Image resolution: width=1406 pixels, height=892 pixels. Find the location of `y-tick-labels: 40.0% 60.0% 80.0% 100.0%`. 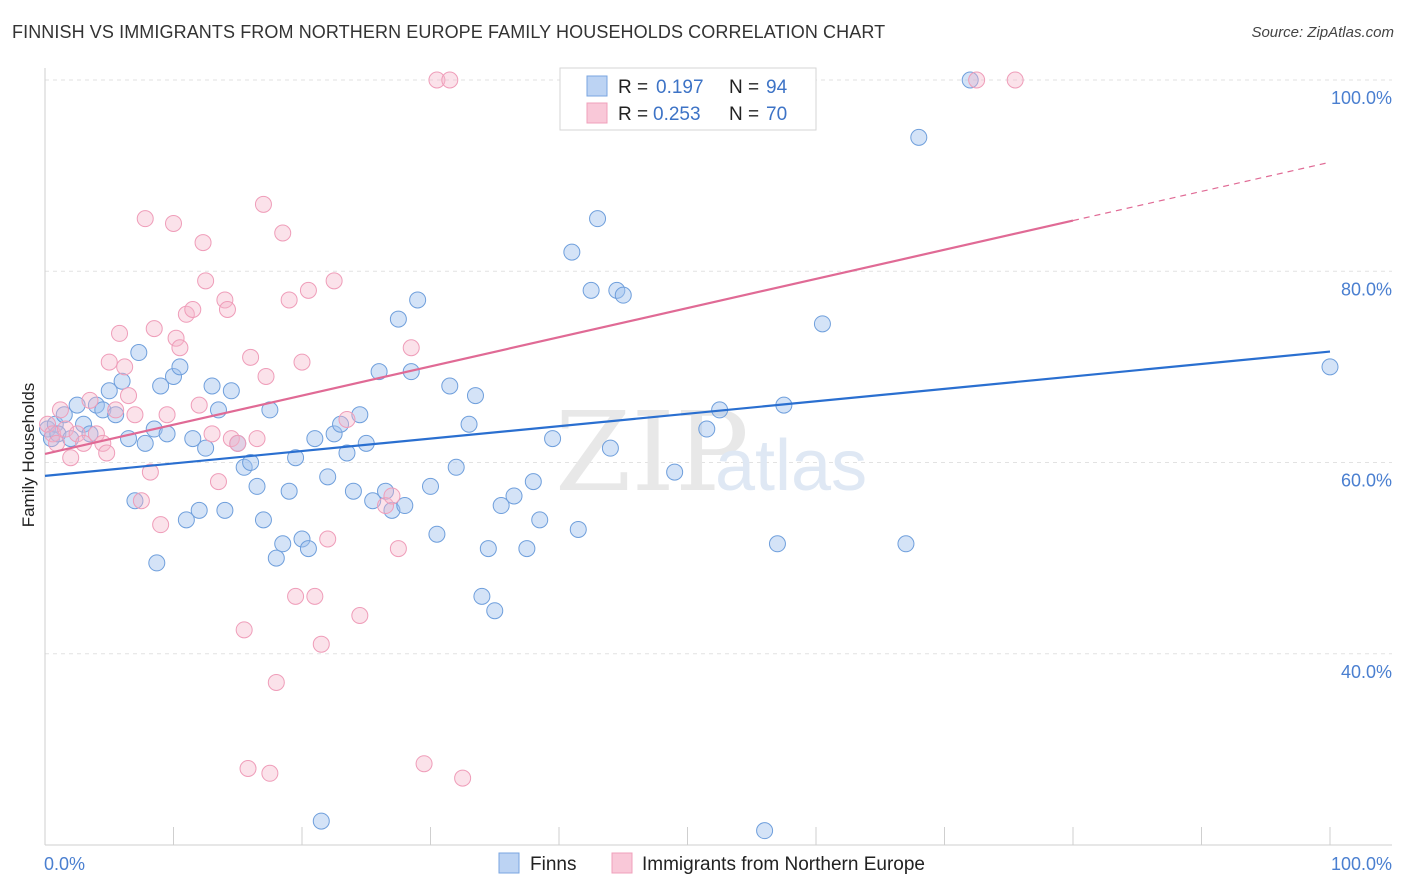

y-tick-labels: 40.0% 60.0% 80.0% 100.0% is located at coordinates (1361, 385).